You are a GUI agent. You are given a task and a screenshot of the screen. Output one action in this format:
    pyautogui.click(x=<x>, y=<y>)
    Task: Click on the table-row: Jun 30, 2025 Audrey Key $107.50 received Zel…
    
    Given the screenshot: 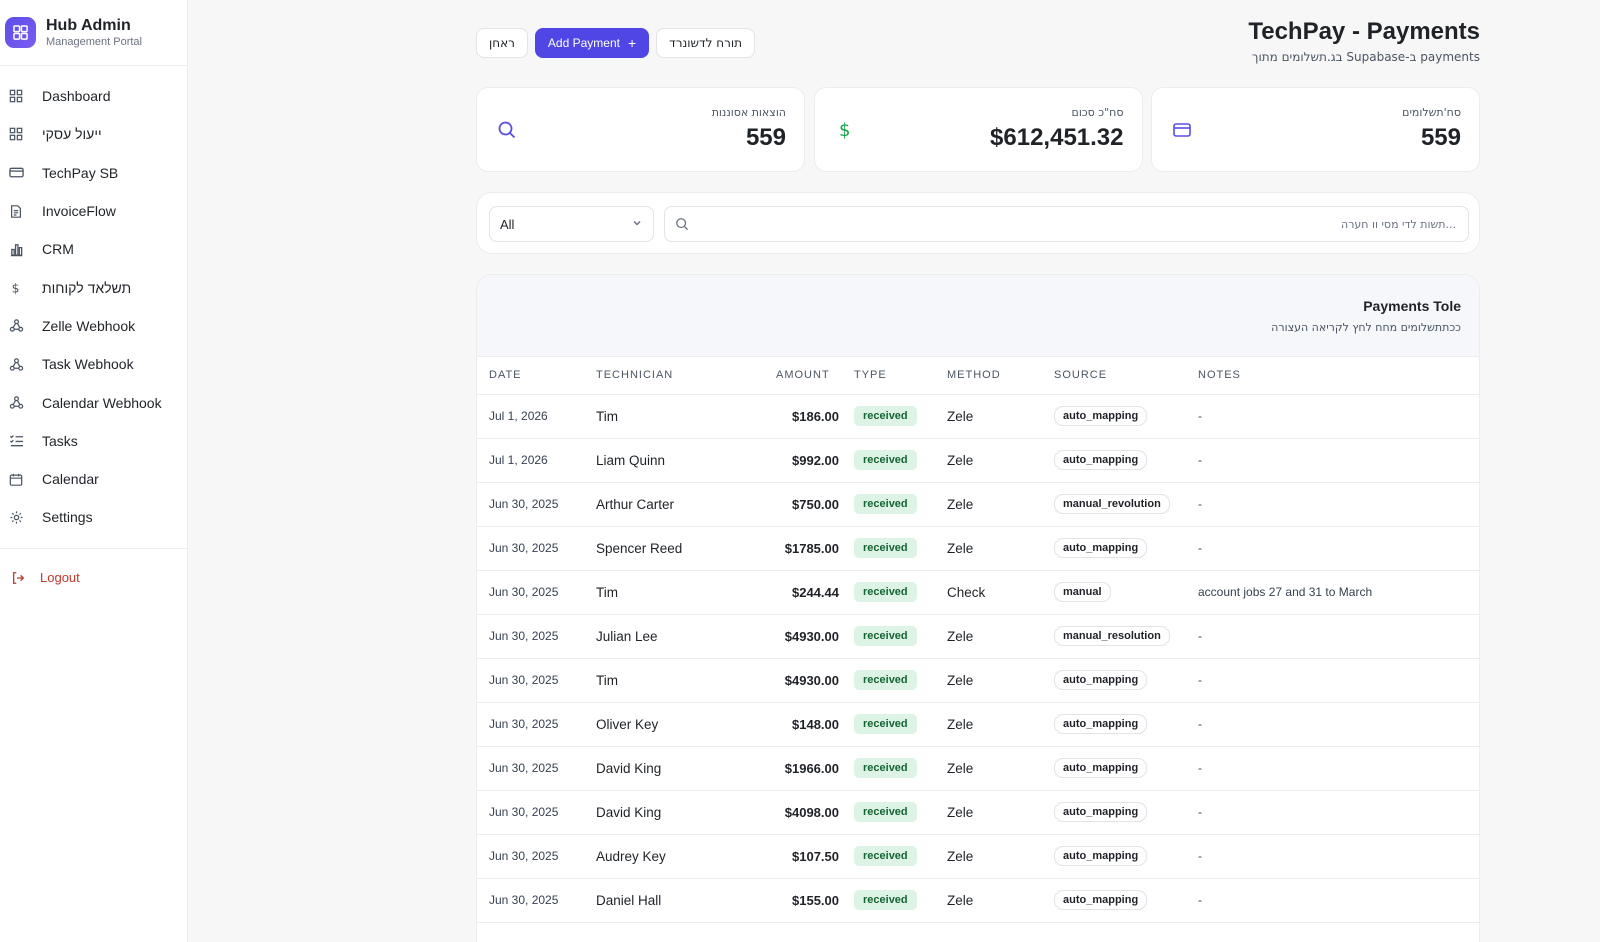 What is the action you would take?
    pyautogui.click(x=978, y=857)
    